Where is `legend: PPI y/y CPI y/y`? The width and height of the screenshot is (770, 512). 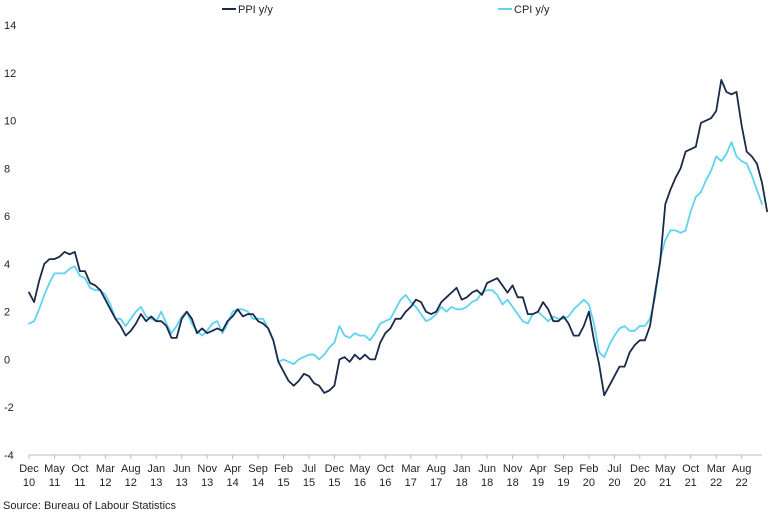 legend: PPI y/y CPI y/y is located at coordinates (386, 10).